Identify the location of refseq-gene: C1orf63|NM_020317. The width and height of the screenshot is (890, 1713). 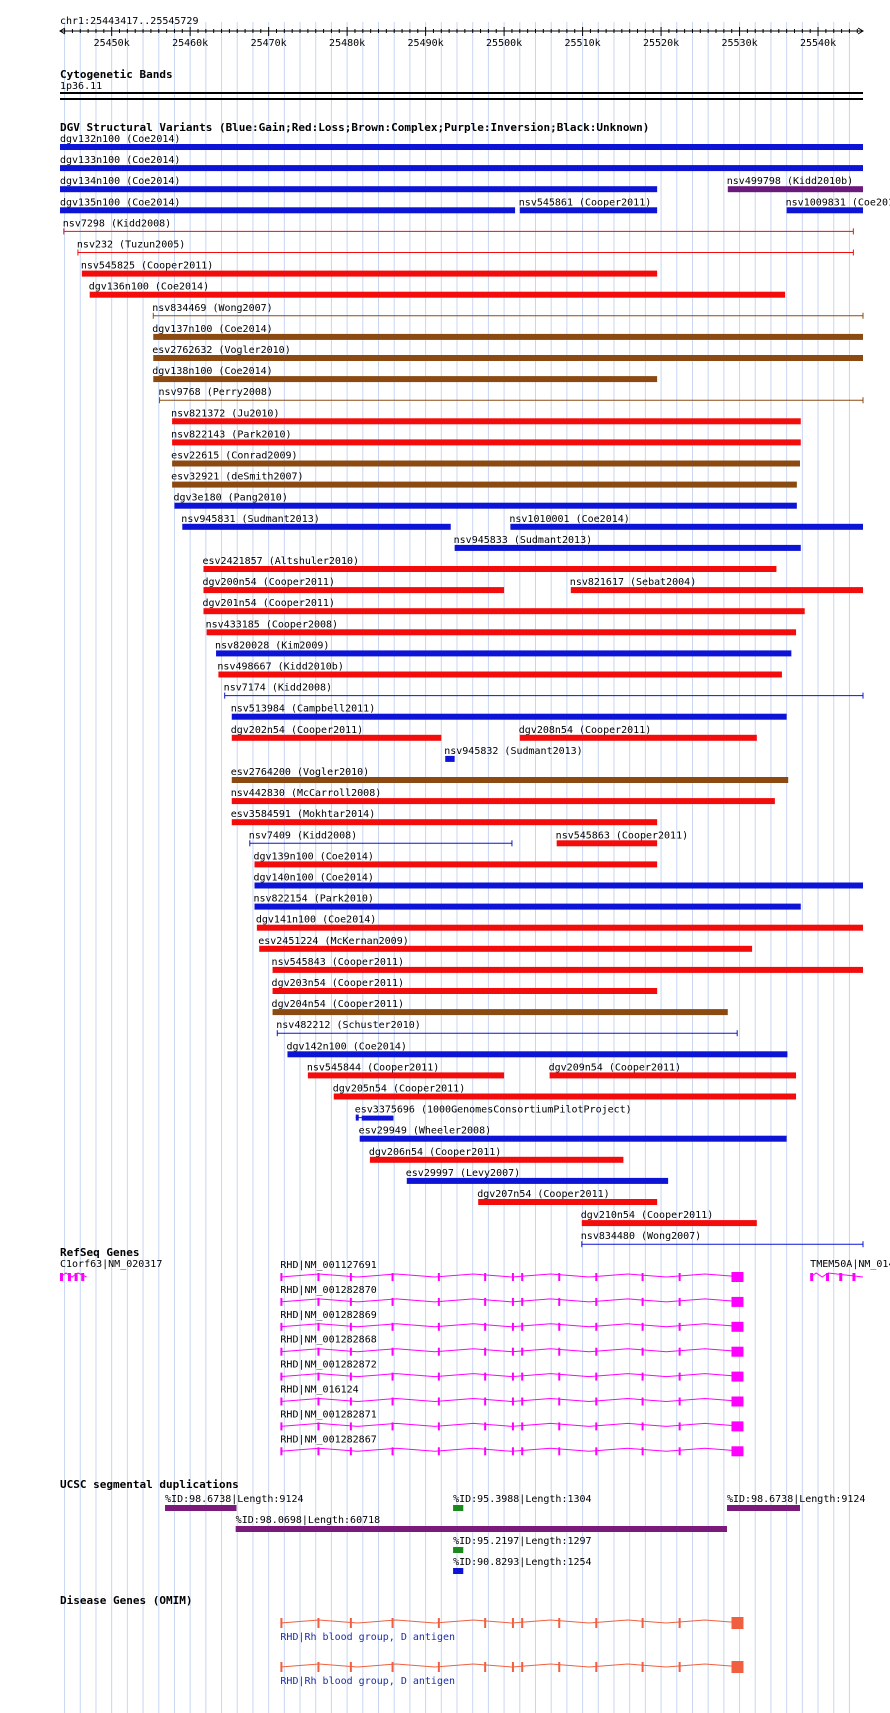
(110, 1270).